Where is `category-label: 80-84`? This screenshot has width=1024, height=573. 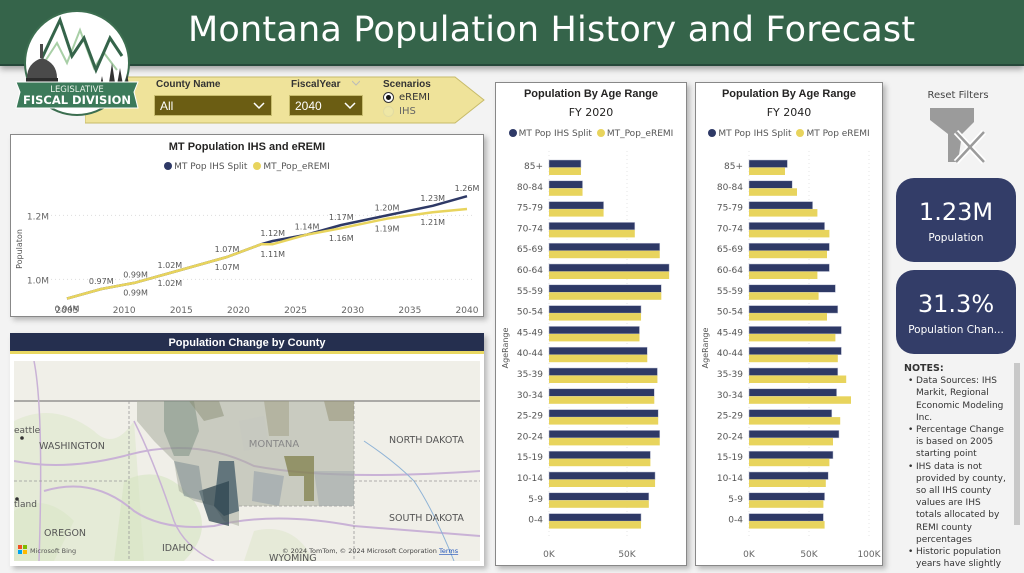 category-label: 80-84 is located at coordinates (730, 188).